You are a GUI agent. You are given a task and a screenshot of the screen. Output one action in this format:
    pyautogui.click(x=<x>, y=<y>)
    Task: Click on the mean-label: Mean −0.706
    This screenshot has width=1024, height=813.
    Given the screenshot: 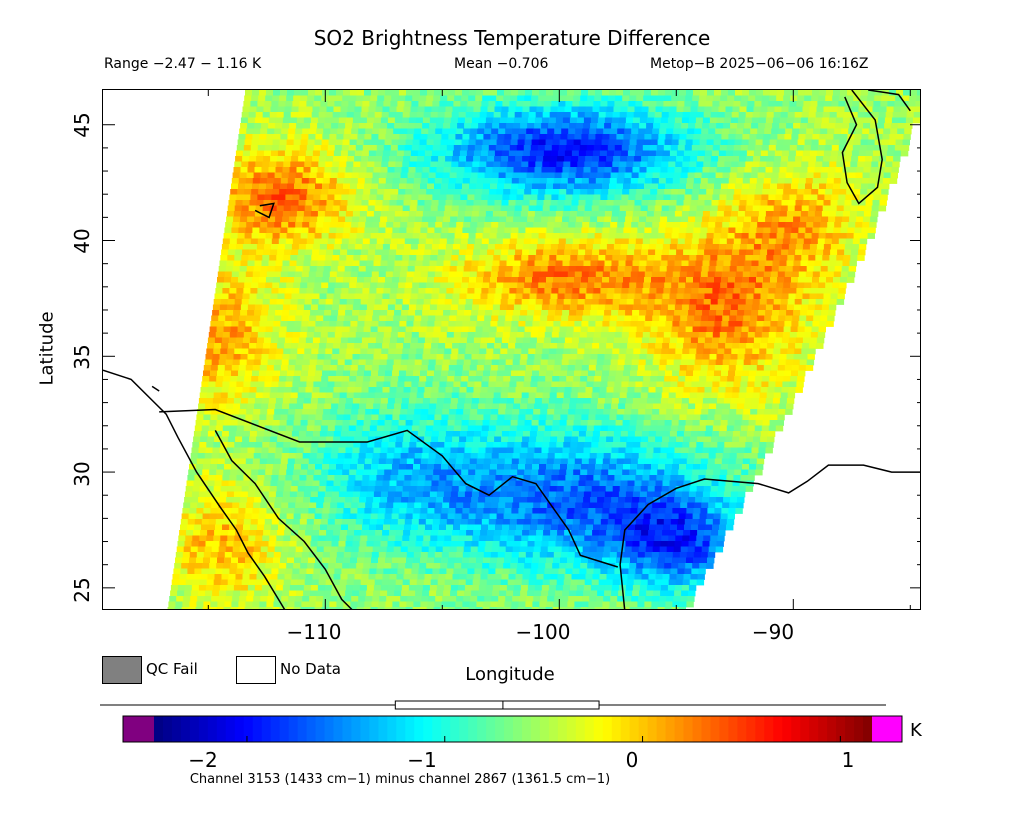 What is the action you would take?
    pyautogui.click(x=501, y=64)
    